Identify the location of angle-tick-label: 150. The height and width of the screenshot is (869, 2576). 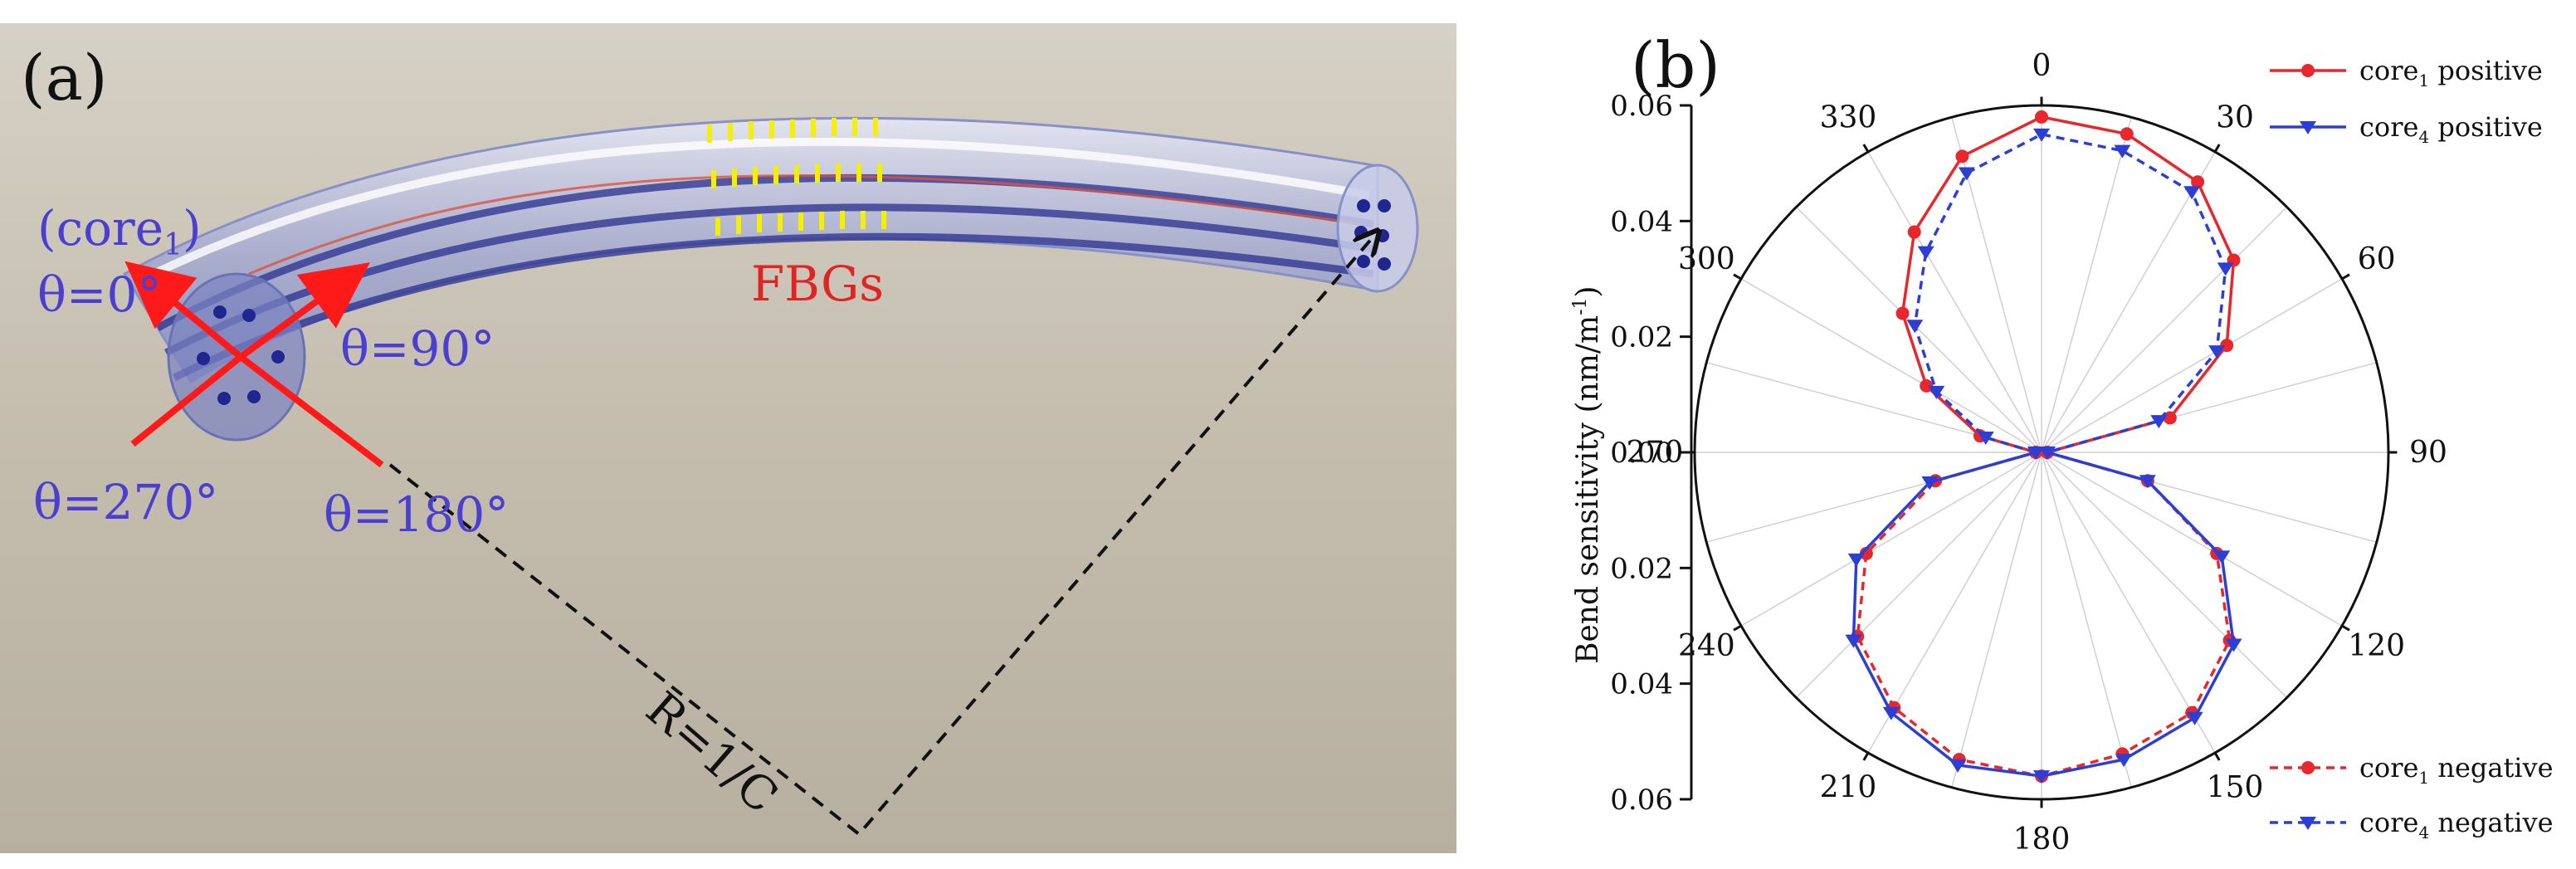
(2236, 788).